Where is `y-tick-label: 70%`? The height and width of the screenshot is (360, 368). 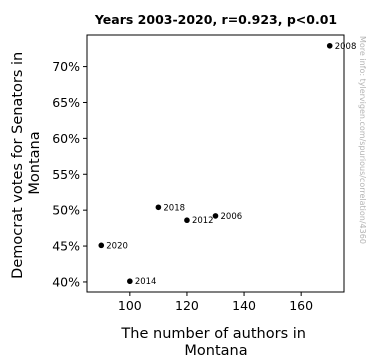 y-tick-label: 70% is located at coordinates (66, 66).